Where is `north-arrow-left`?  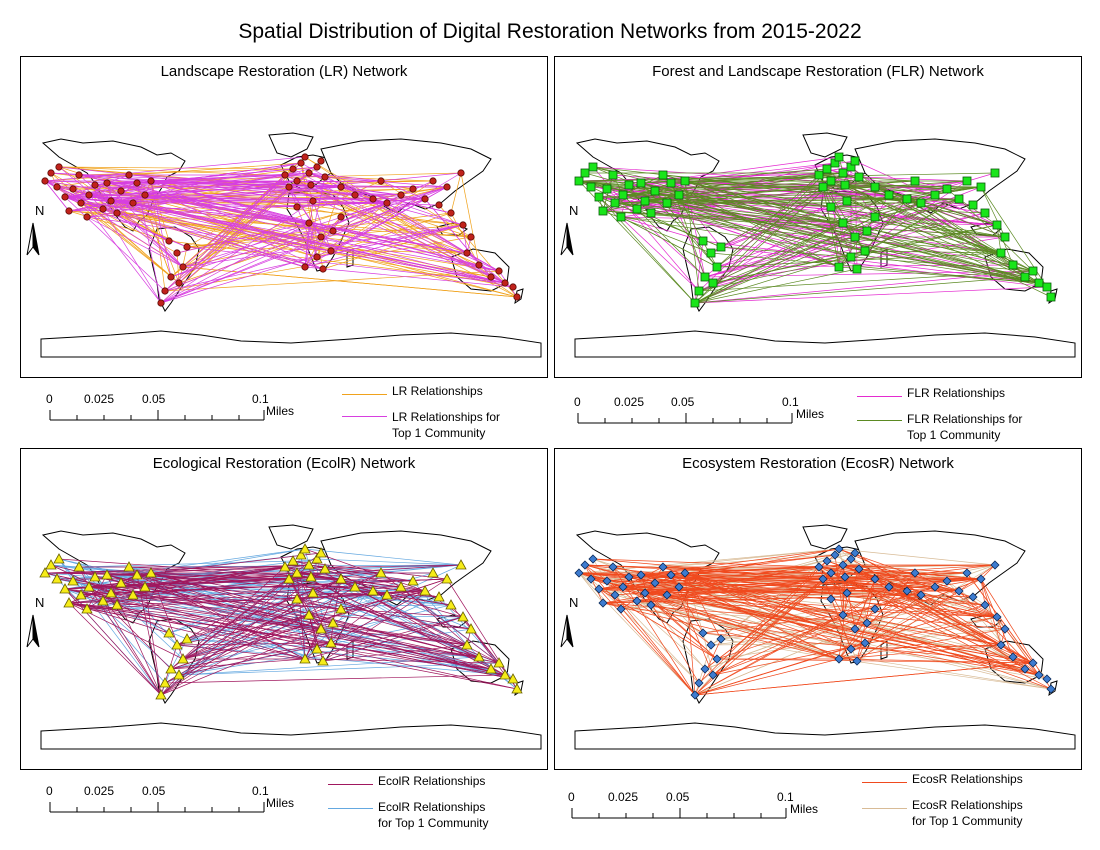
north-arrow-left is located at coordinates (564, 631).